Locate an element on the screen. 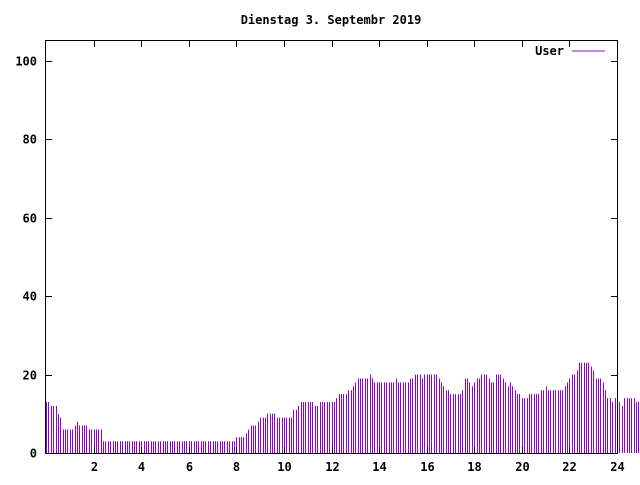  legend: User is located at coordinates (570, 51).